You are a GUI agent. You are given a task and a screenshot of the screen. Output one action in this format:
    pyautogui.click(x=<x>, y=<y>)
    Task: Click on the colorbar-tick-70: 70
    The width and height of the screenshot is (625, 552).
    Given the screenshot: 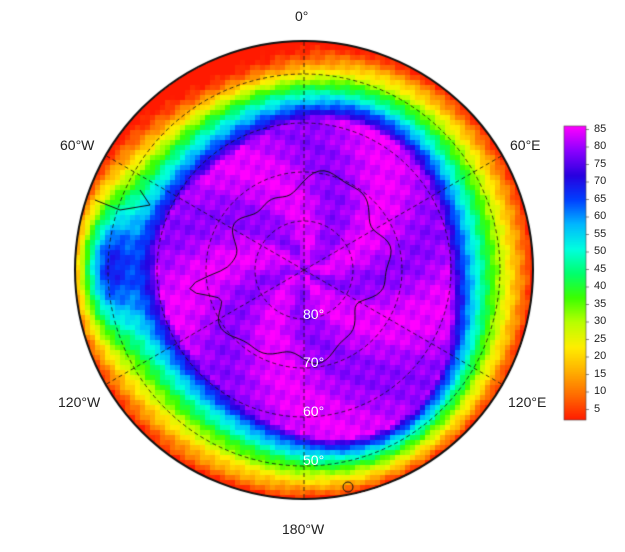 What is the action you would take?
    pyautogui.click(x=600, y=181)
    